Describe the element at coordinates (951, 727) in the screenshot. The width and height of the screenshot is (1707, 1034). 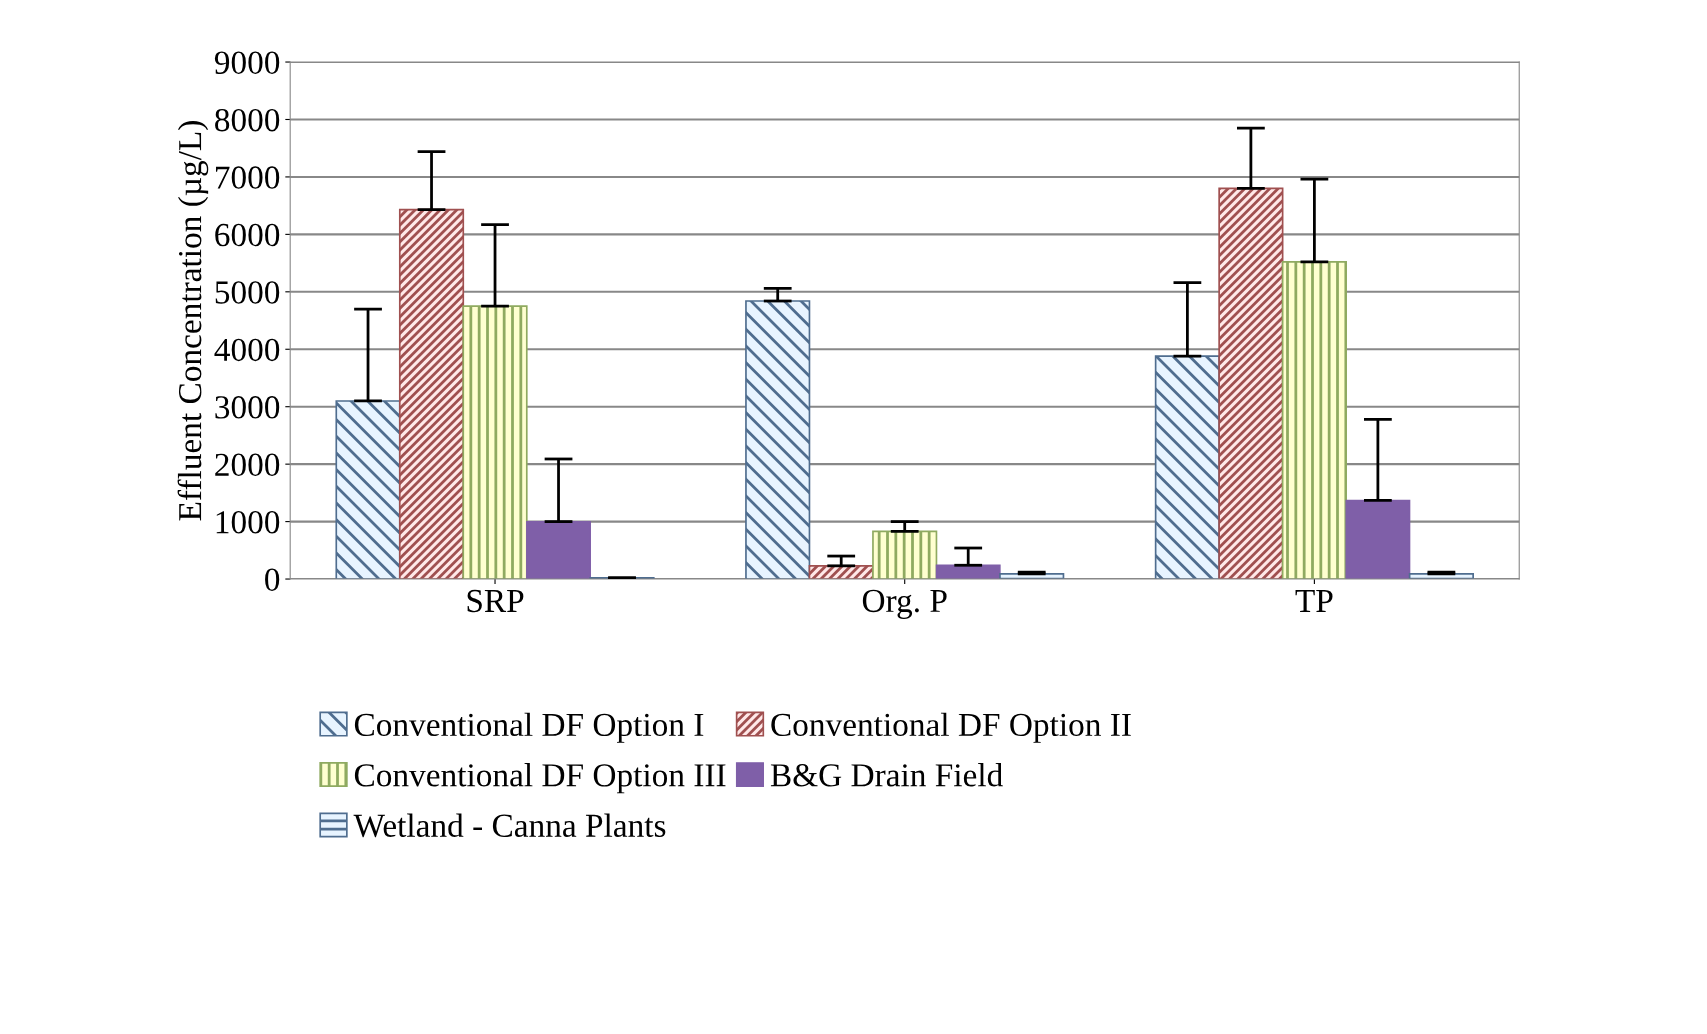
I see `legend-label: Conventional DF Option II` at that location.